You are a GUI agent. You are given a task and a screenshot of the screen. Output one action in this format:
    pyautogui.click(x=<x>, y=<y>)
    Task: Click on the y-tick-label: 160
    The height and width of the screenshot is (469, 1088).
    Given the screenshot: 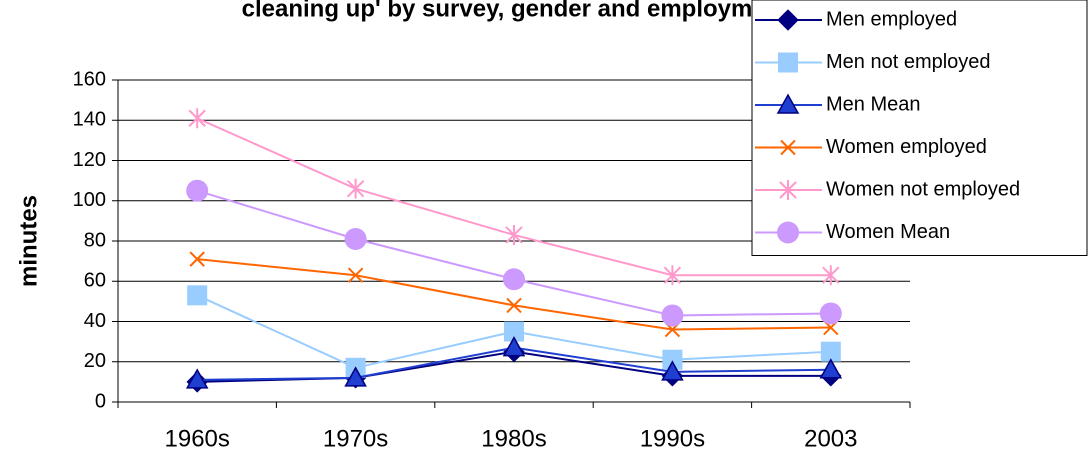 What is the action you would take?
    pyautogui.click(x=89, y=79)
    